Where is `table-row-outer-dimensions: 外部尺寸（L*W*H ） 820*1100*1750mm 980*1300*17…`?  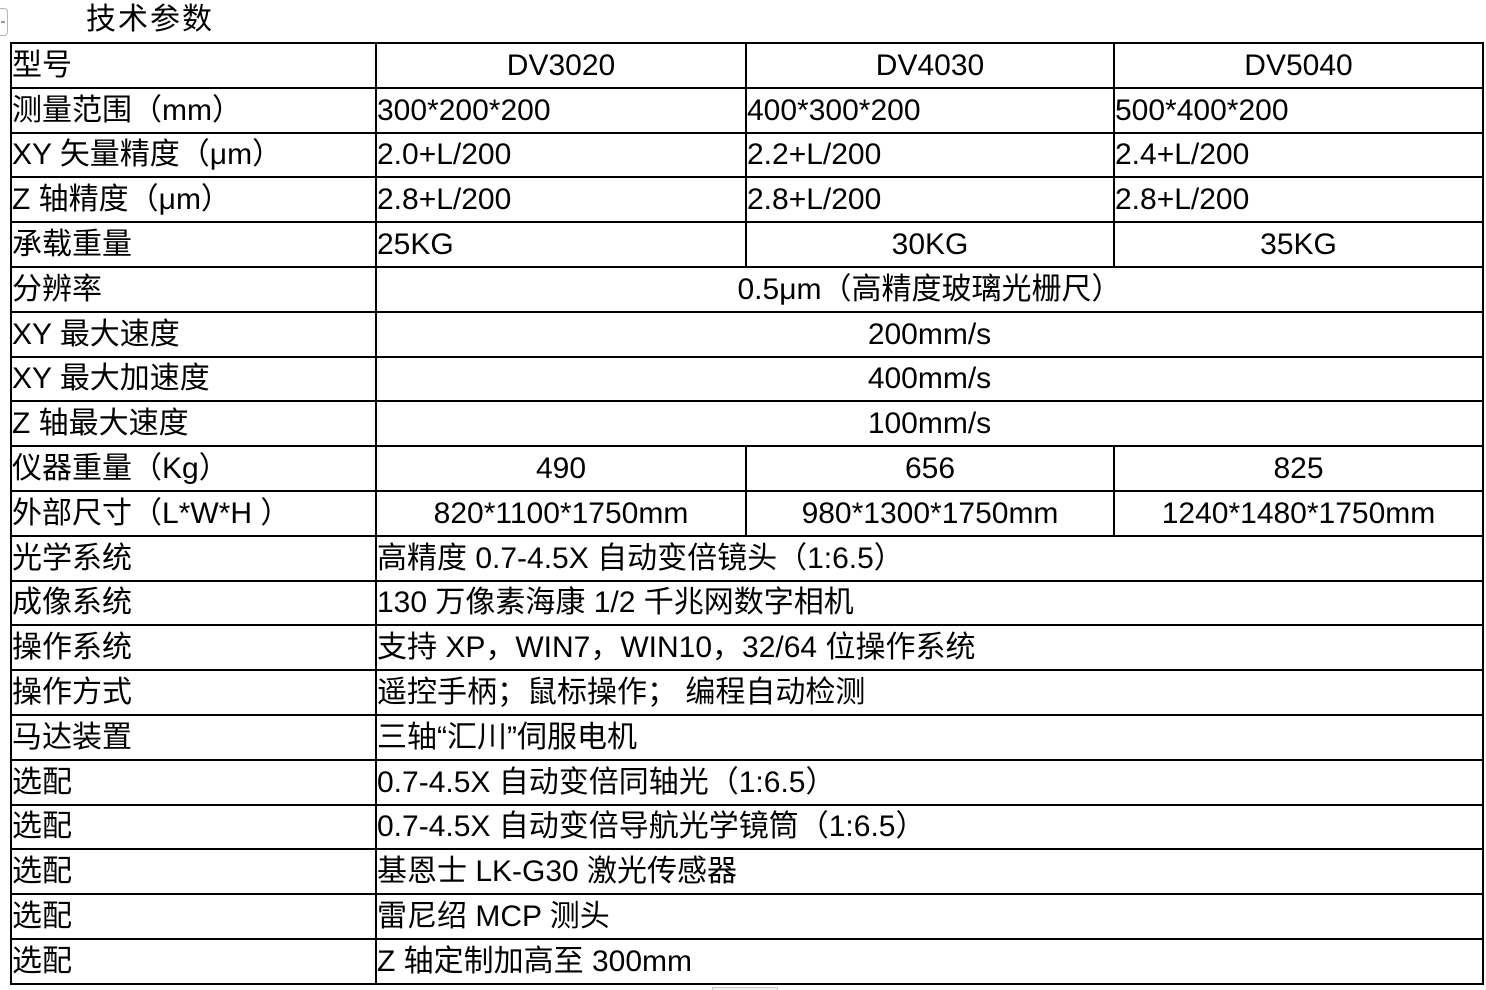 table-row-outer-dimensions: 外部尺寸（L*W*H ） 820*1100*1750mm 980*1300*17… is located at coordinates (747, 513).